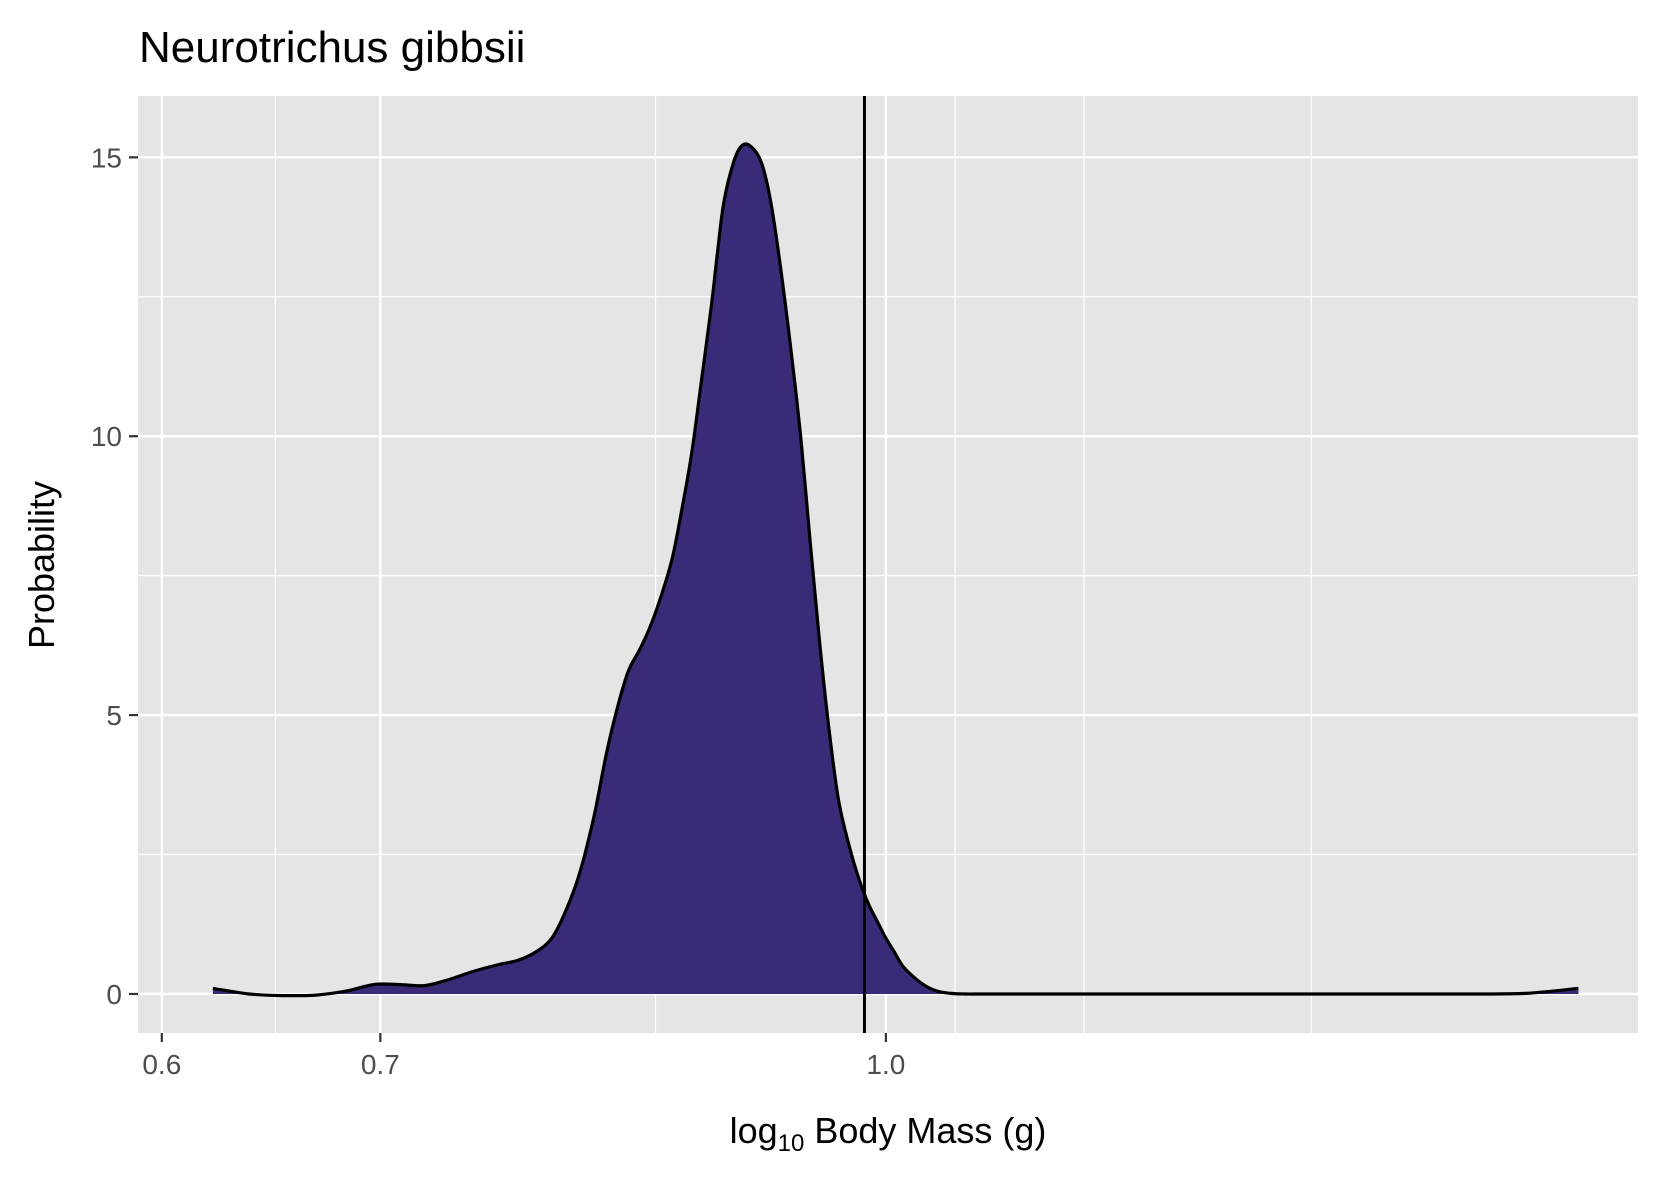  I want to click on x-axis-title-subscript: 10, so click(791, 1143).